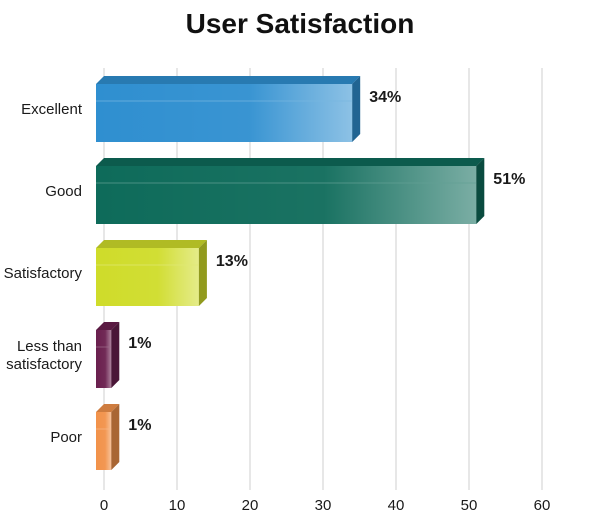 This screenshot has height=528, width=600. What do you see at coordinates (63, 191) in the screenshot?
I see `category-label: Good` at bounding box center [63, 191].